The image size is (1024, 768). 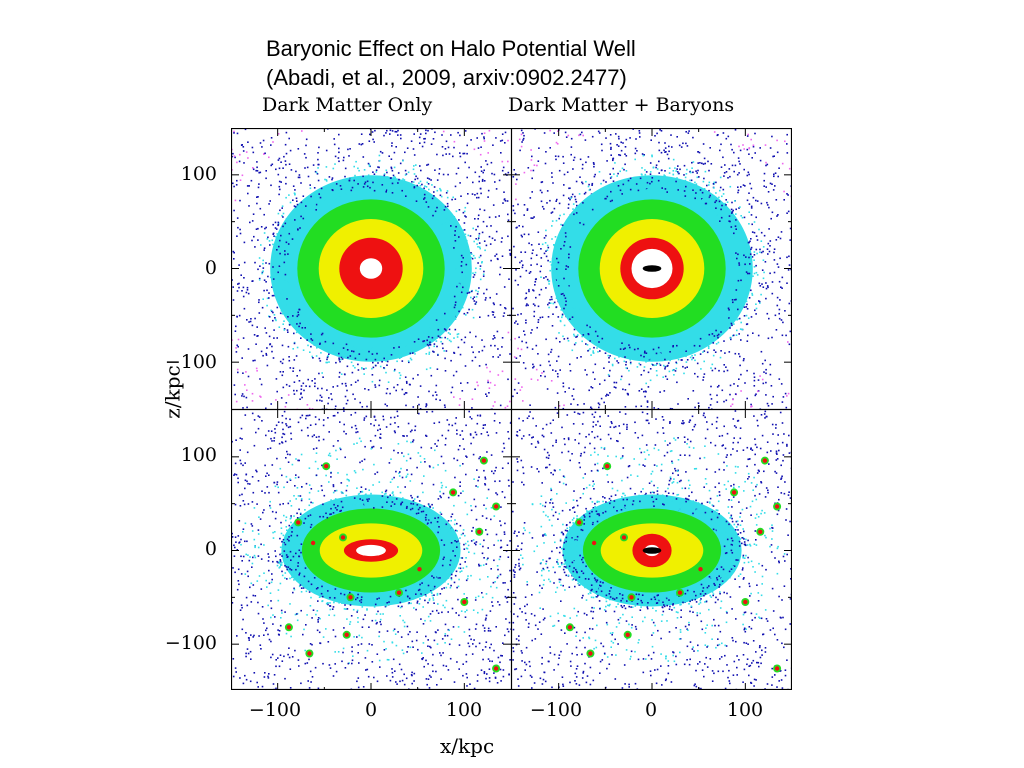 What do you see at coordinates (275, 710) in the screenshot?
I see `x-tick-label: −100` at bounding box center [275, 710].